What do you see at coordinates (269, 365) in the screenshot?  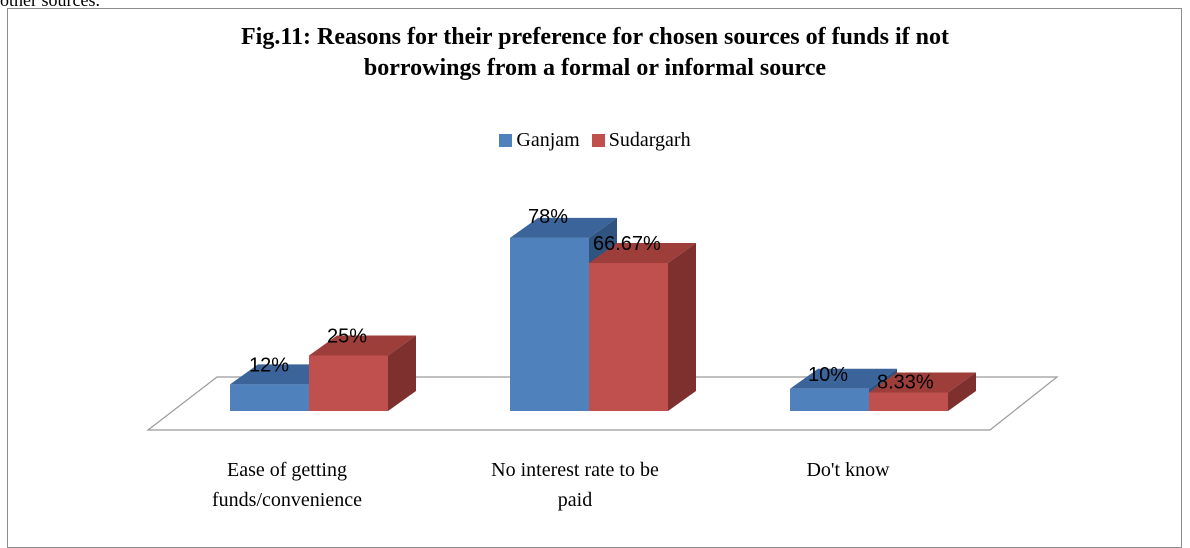 I see `data-label-ganjam-0: 12%` at bounding box center [269, 365].